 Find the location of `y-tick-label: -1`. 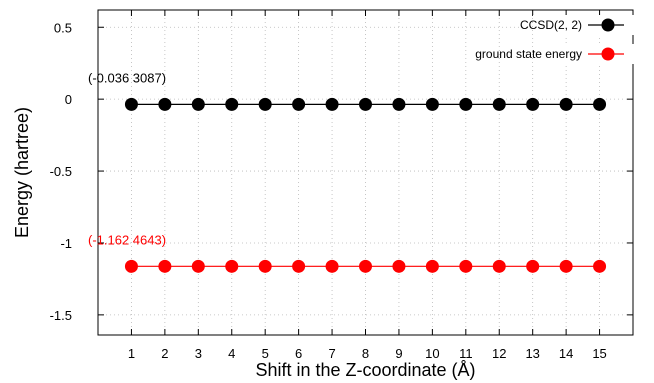

y-tick-label: -1 is located at coordinates (66, 243).